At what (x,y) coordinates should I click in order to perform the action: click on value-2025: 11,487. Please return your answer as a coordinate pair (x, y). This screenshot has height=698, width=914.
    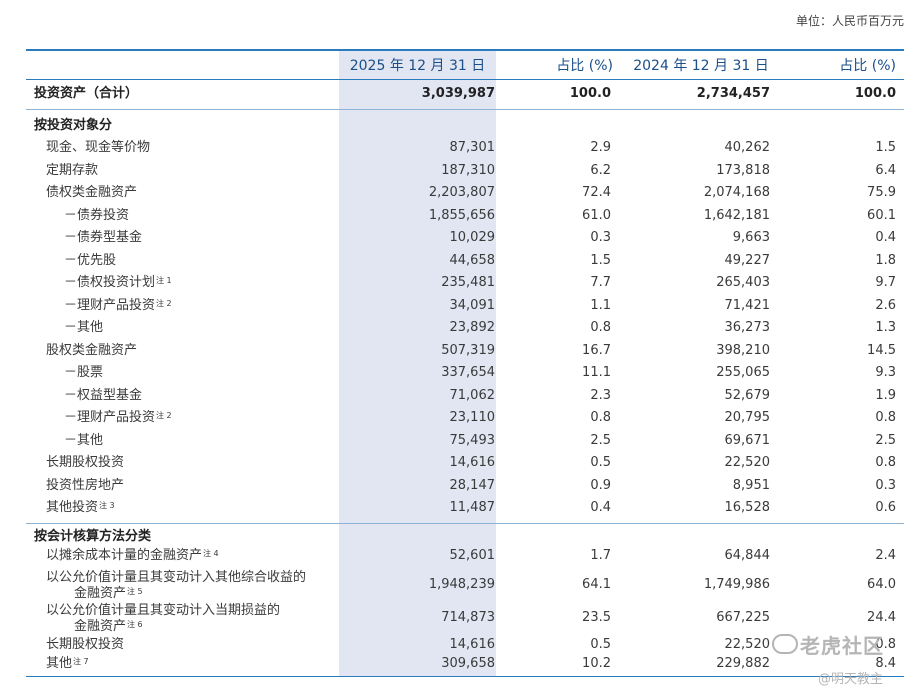
    Looking at the image, I should click on (472, 507).